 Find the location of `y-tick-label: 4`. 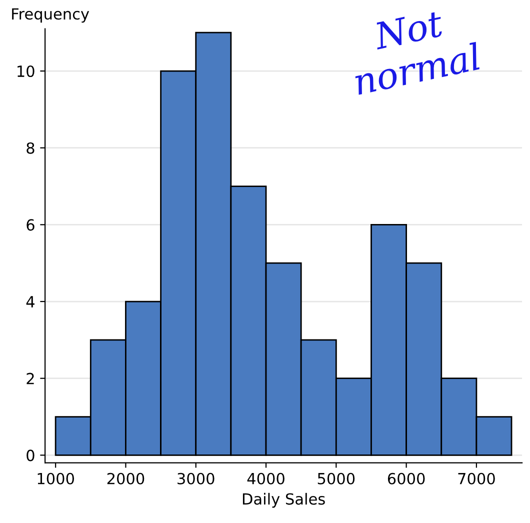

y-tick-label: 4 is located at coordinates (30, 302).